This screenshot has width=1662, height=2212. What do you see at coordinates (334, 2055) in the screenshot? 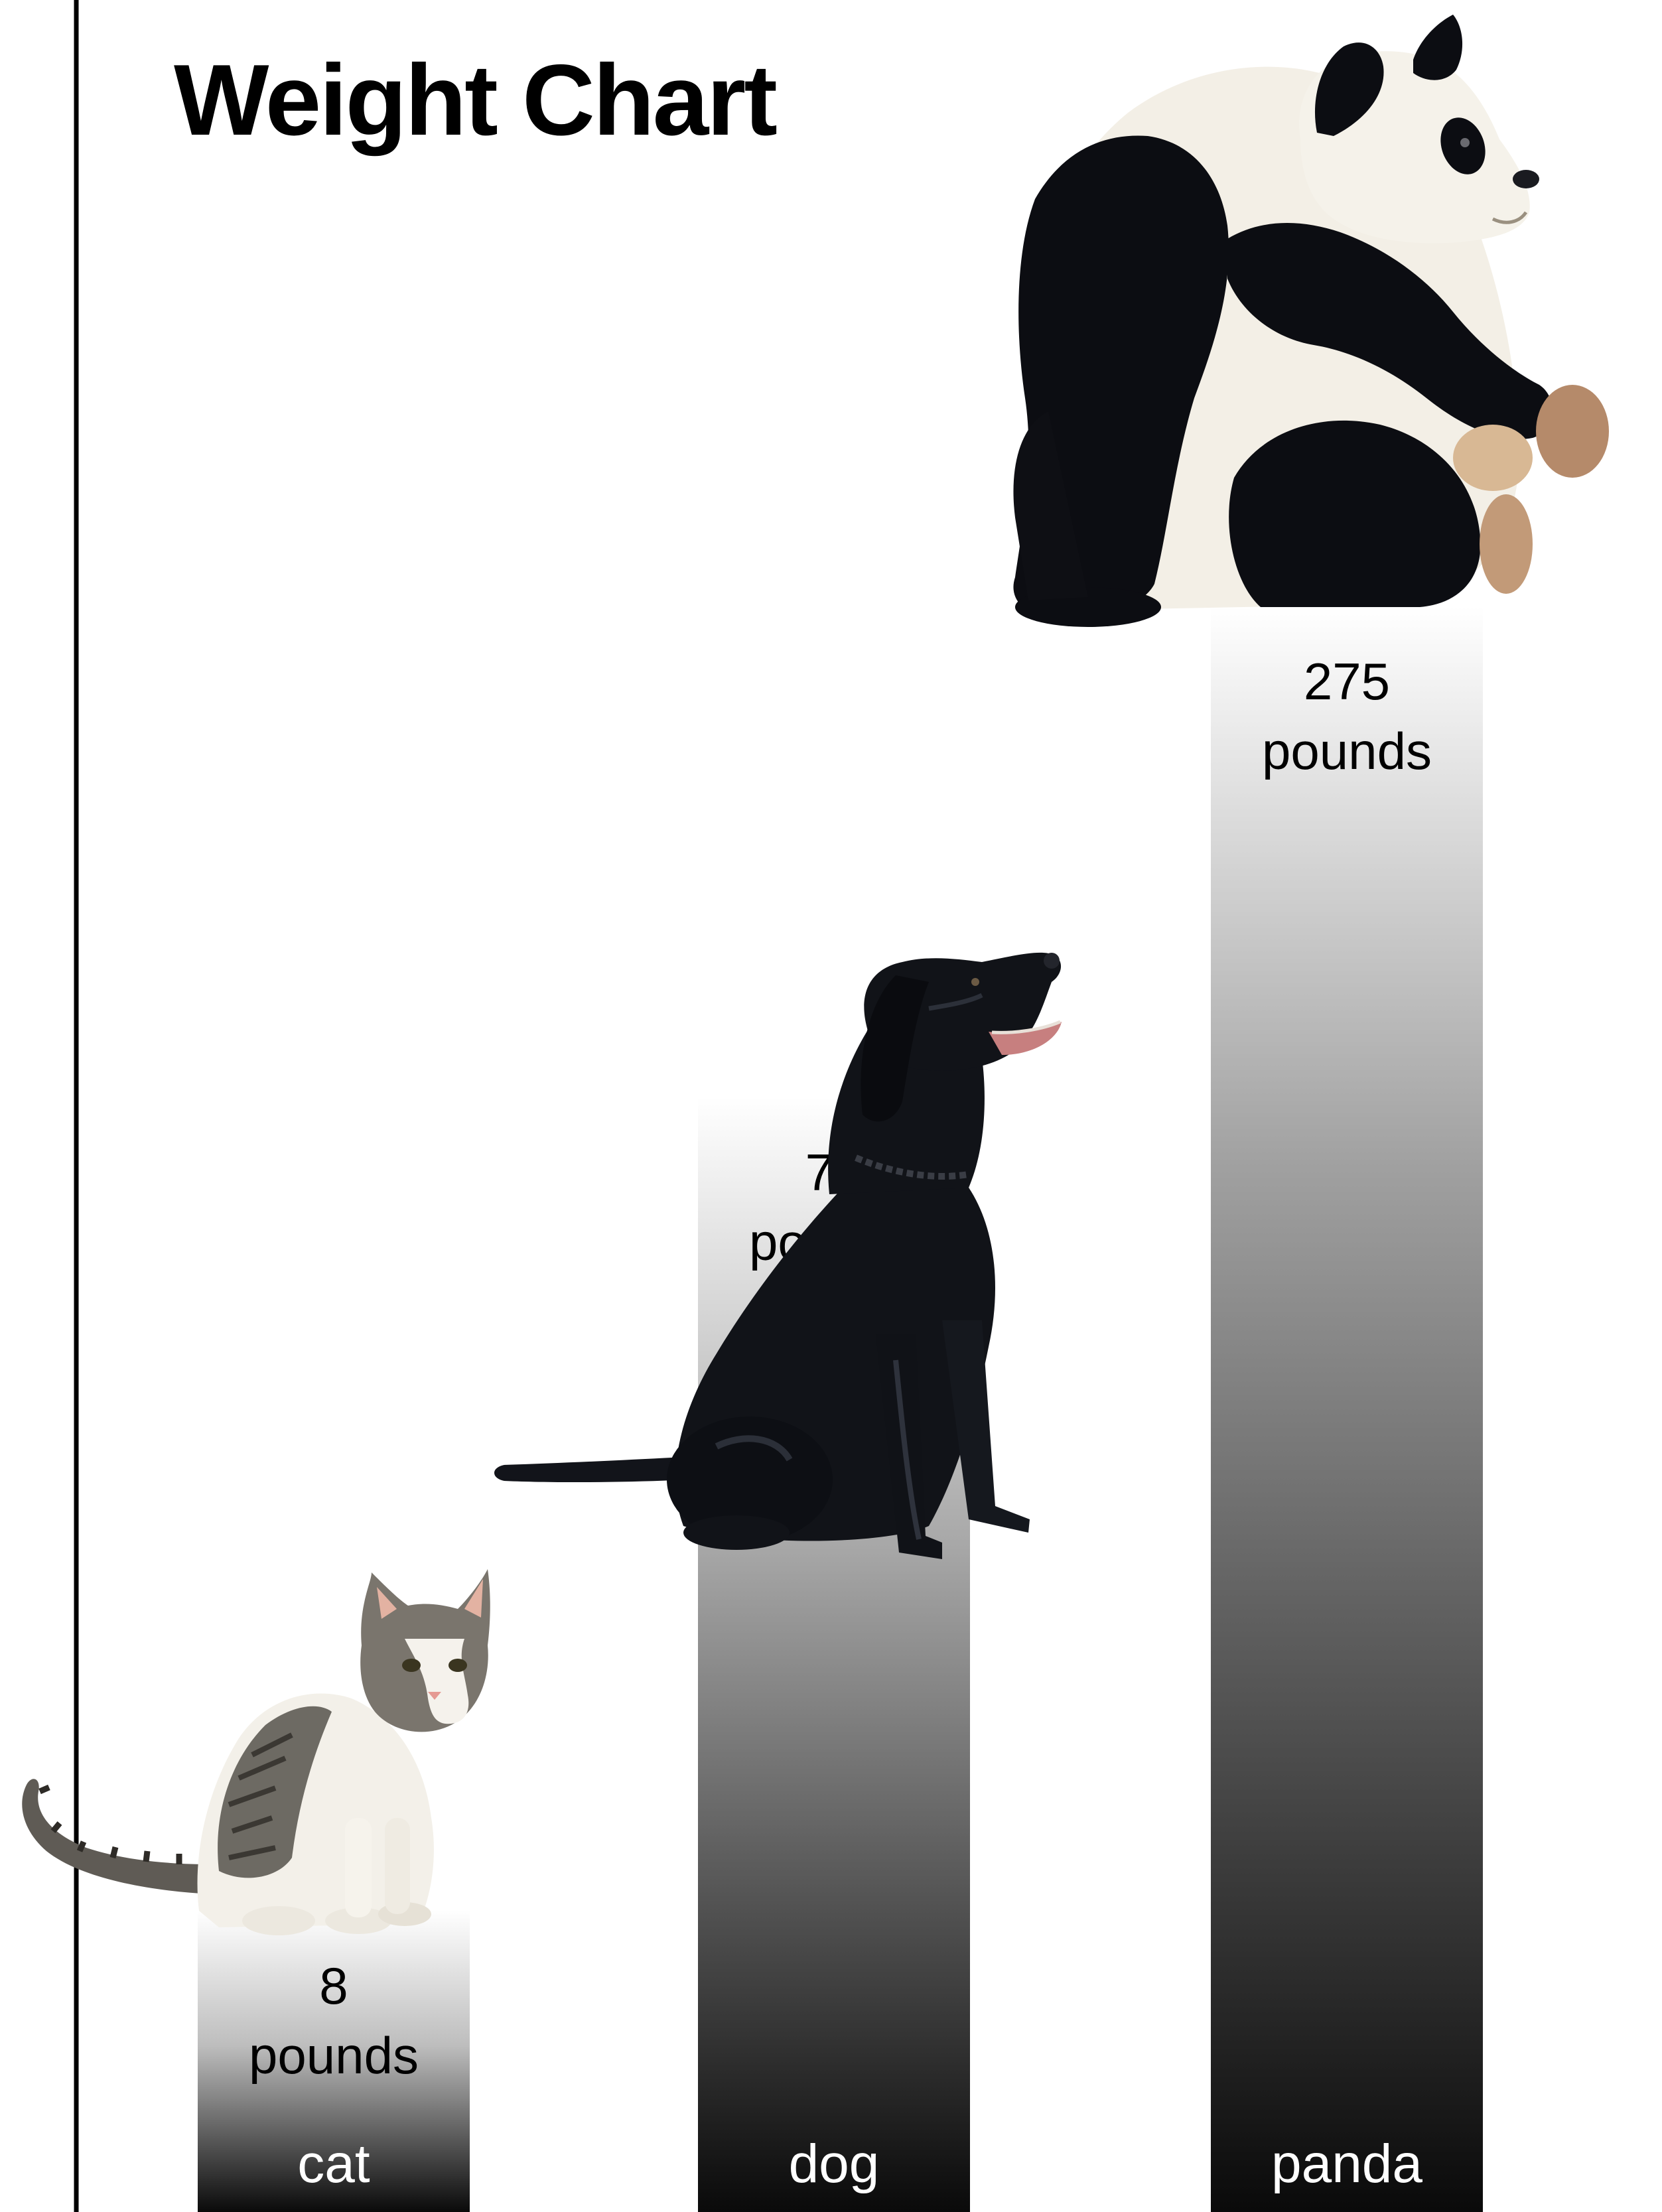
I see `unit-label-cat: pounds` at bounding box center [334, 2055].